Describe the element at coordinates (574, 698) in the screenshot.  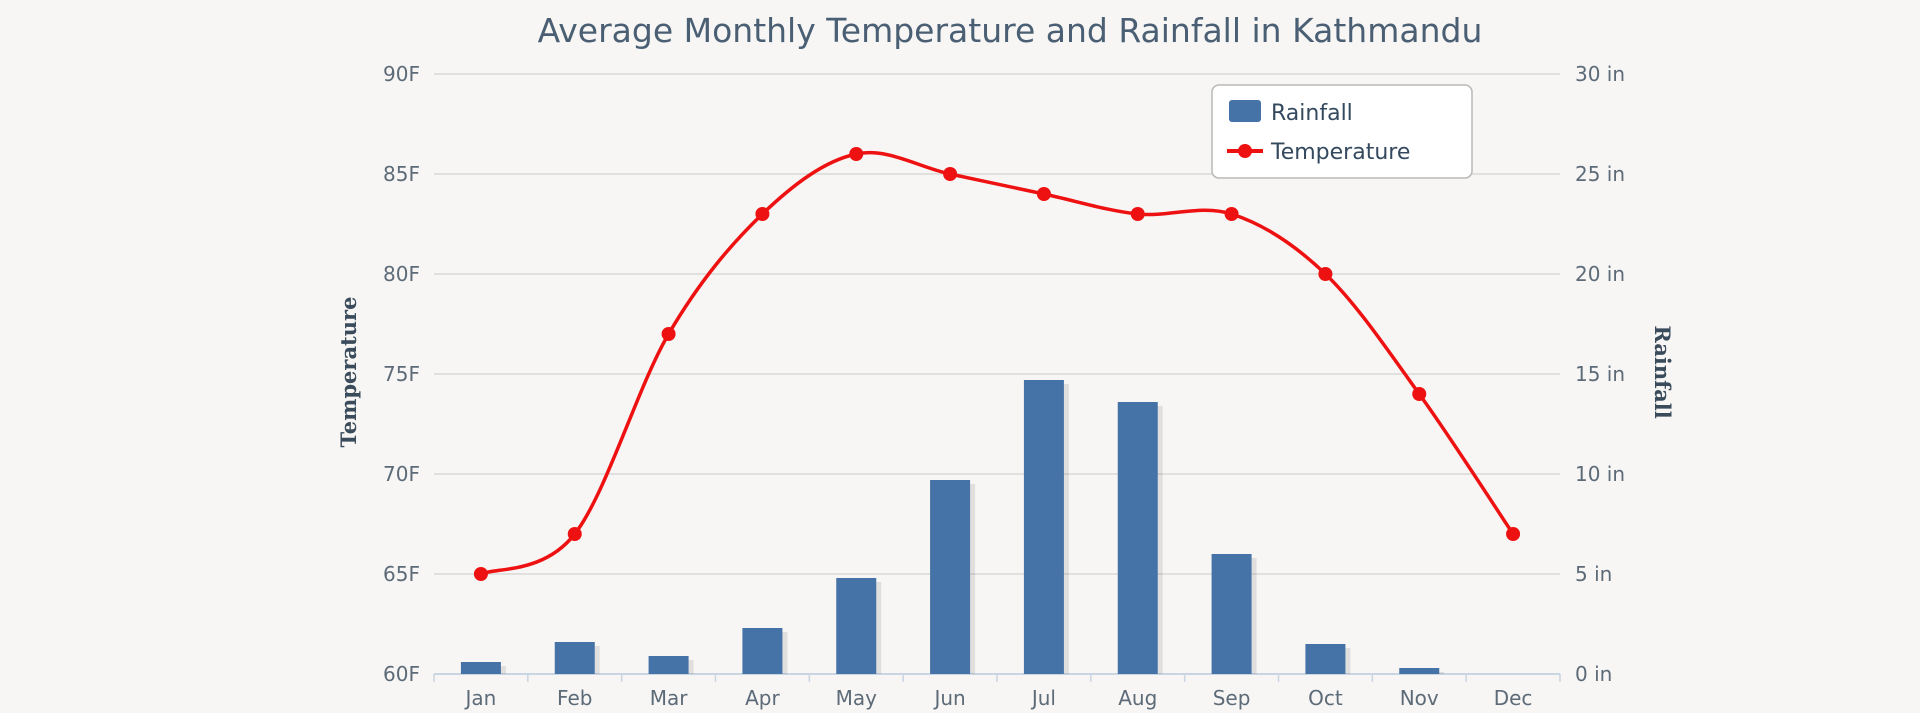
I see `x-tick-label: Feb` at that location.